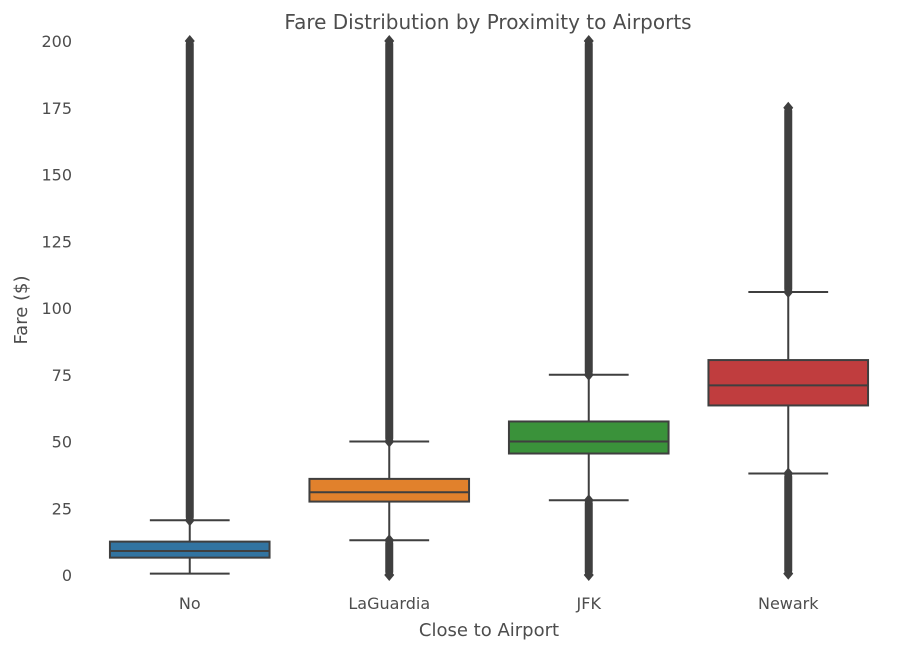  I want to click on y-tick-label: 75, so click(62, 375).